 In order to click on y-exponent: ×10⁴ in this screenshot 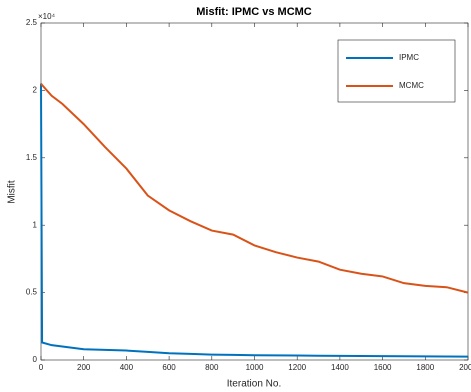, I will do `click(47, 16)`.